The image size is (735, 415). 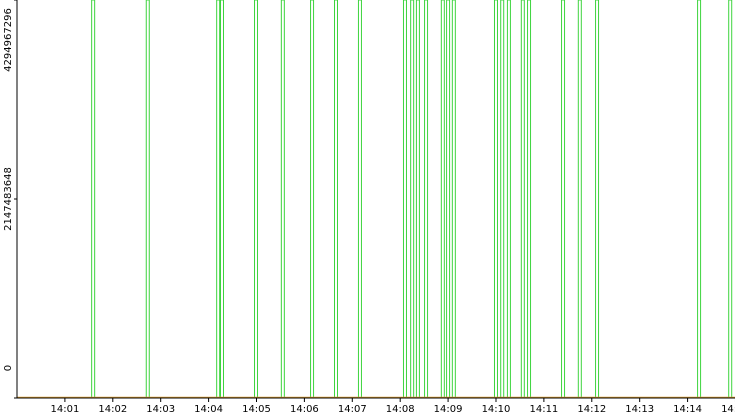 What do you see at coordinates (8, 199) in the screenshot?
I see `y-tick-label: 2147483648` at bounding box center [8, 199].